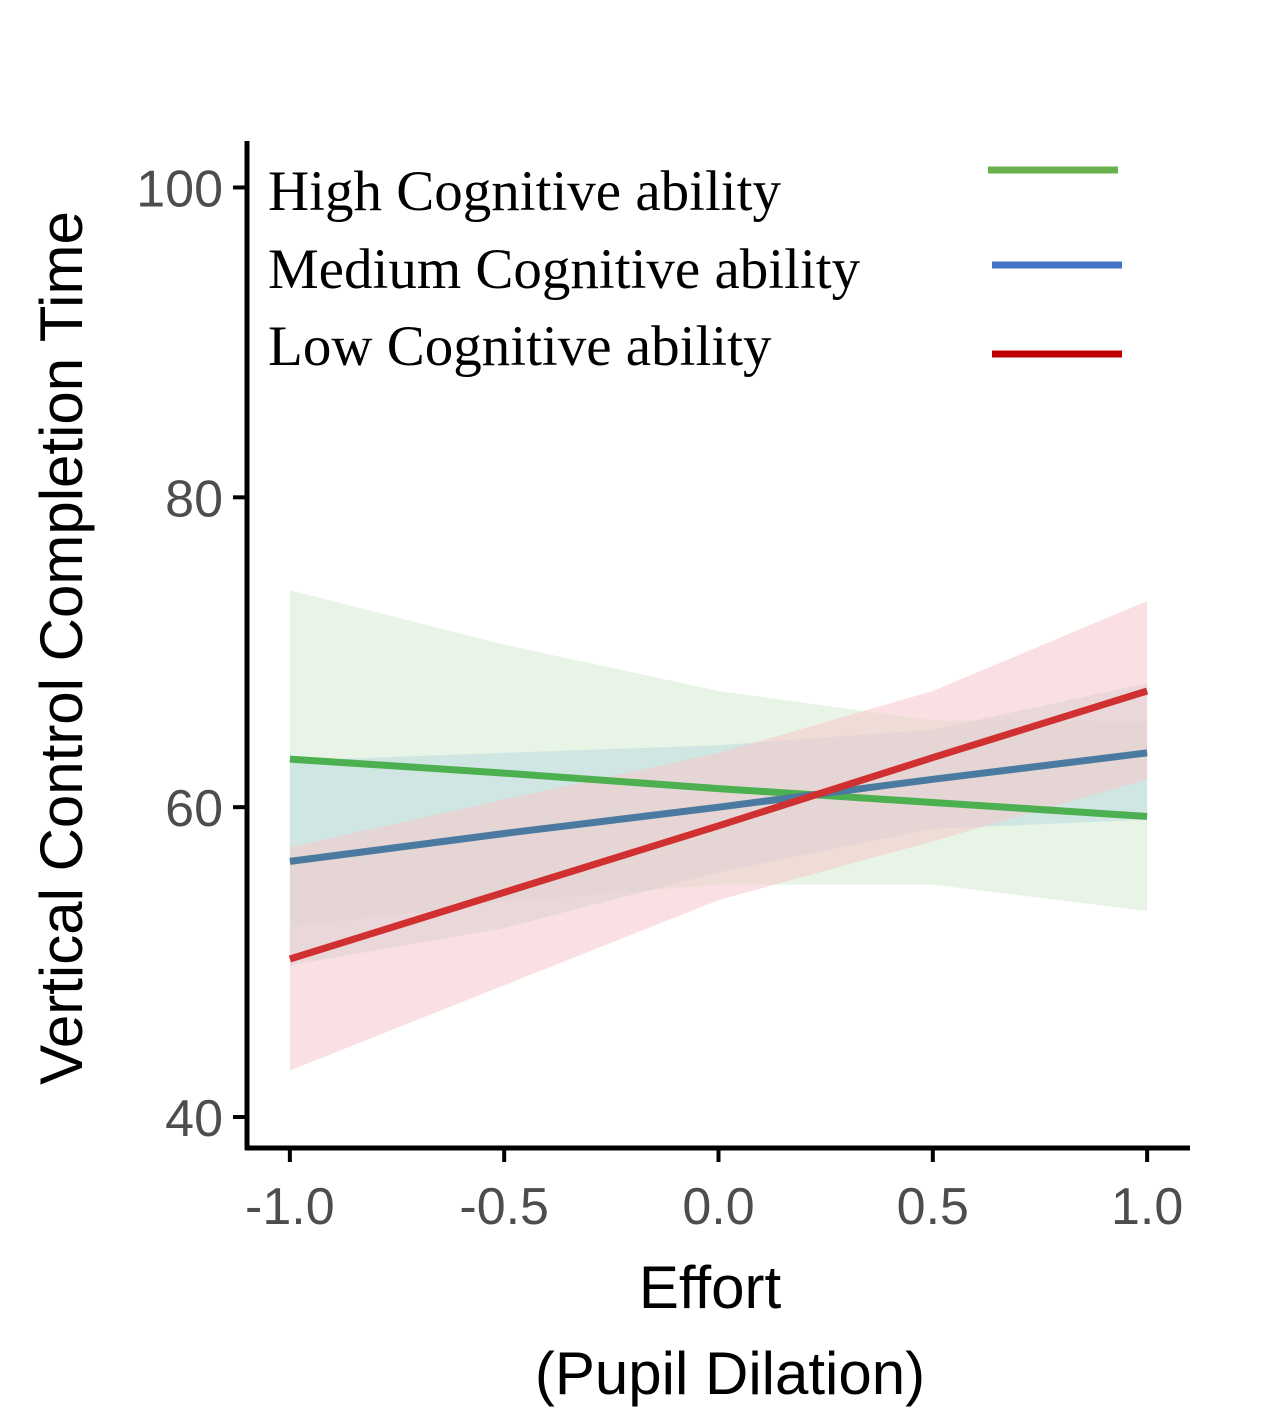 This screenshot has height=1426, width=1281. Describe the element at coordinates (504, 1207) in the screenshot. I see `x-tick-label: -0.5` at that location.